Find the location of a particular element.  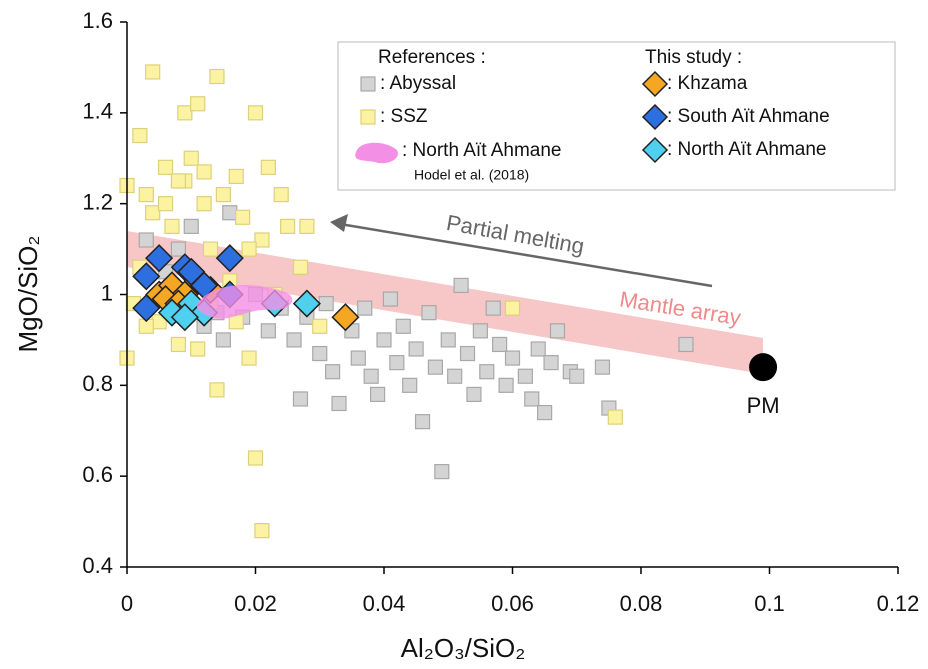

y-tick-label: 1.2 is located at coordinates (97, 201).